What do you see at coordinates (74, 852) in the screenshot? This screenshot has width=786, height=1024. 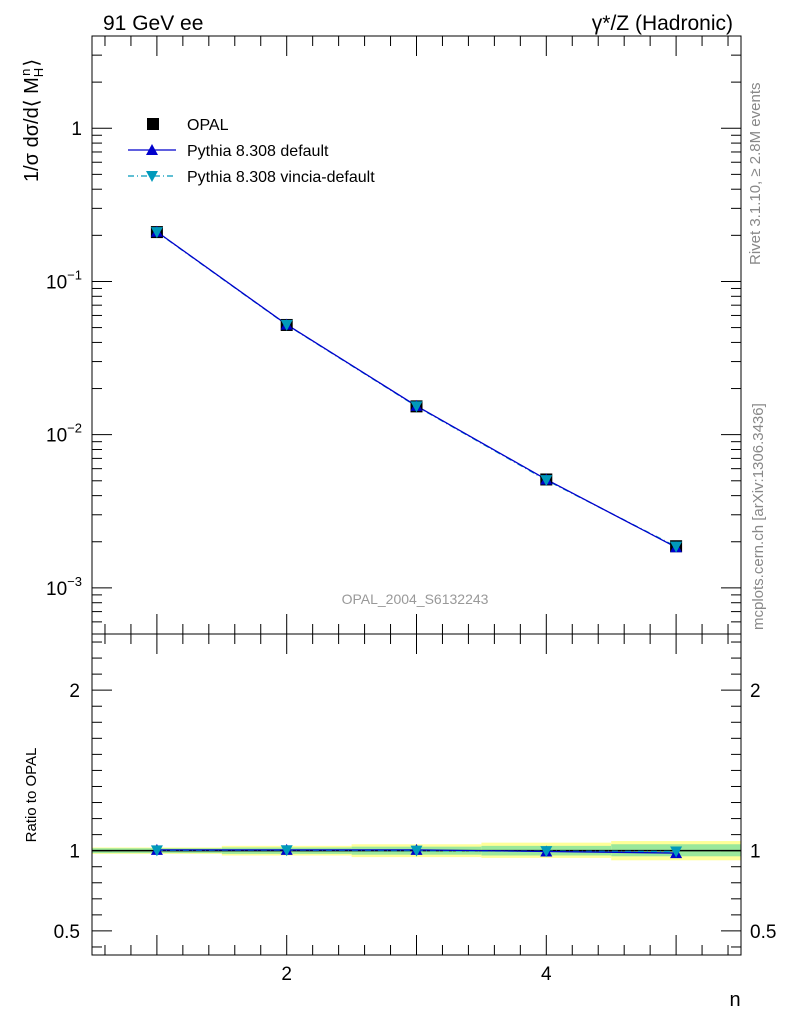 I see `ratio-ytick-label: 1` at bounding box center [74, 852].